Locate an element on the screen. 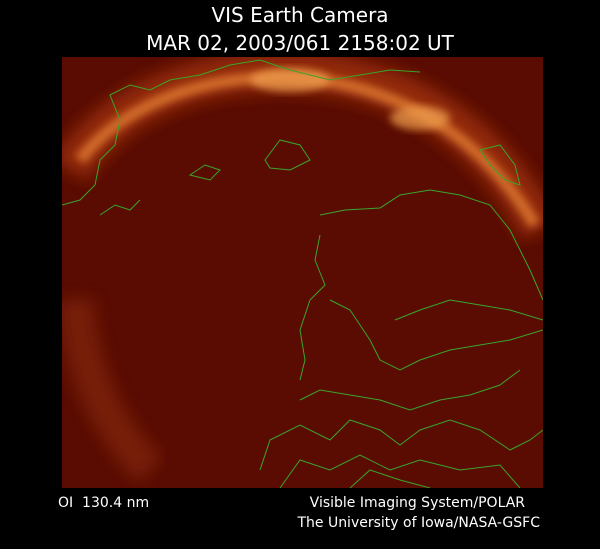  credit-line: Visible Imaging System/POLAR is located at coordinates (418, 503).